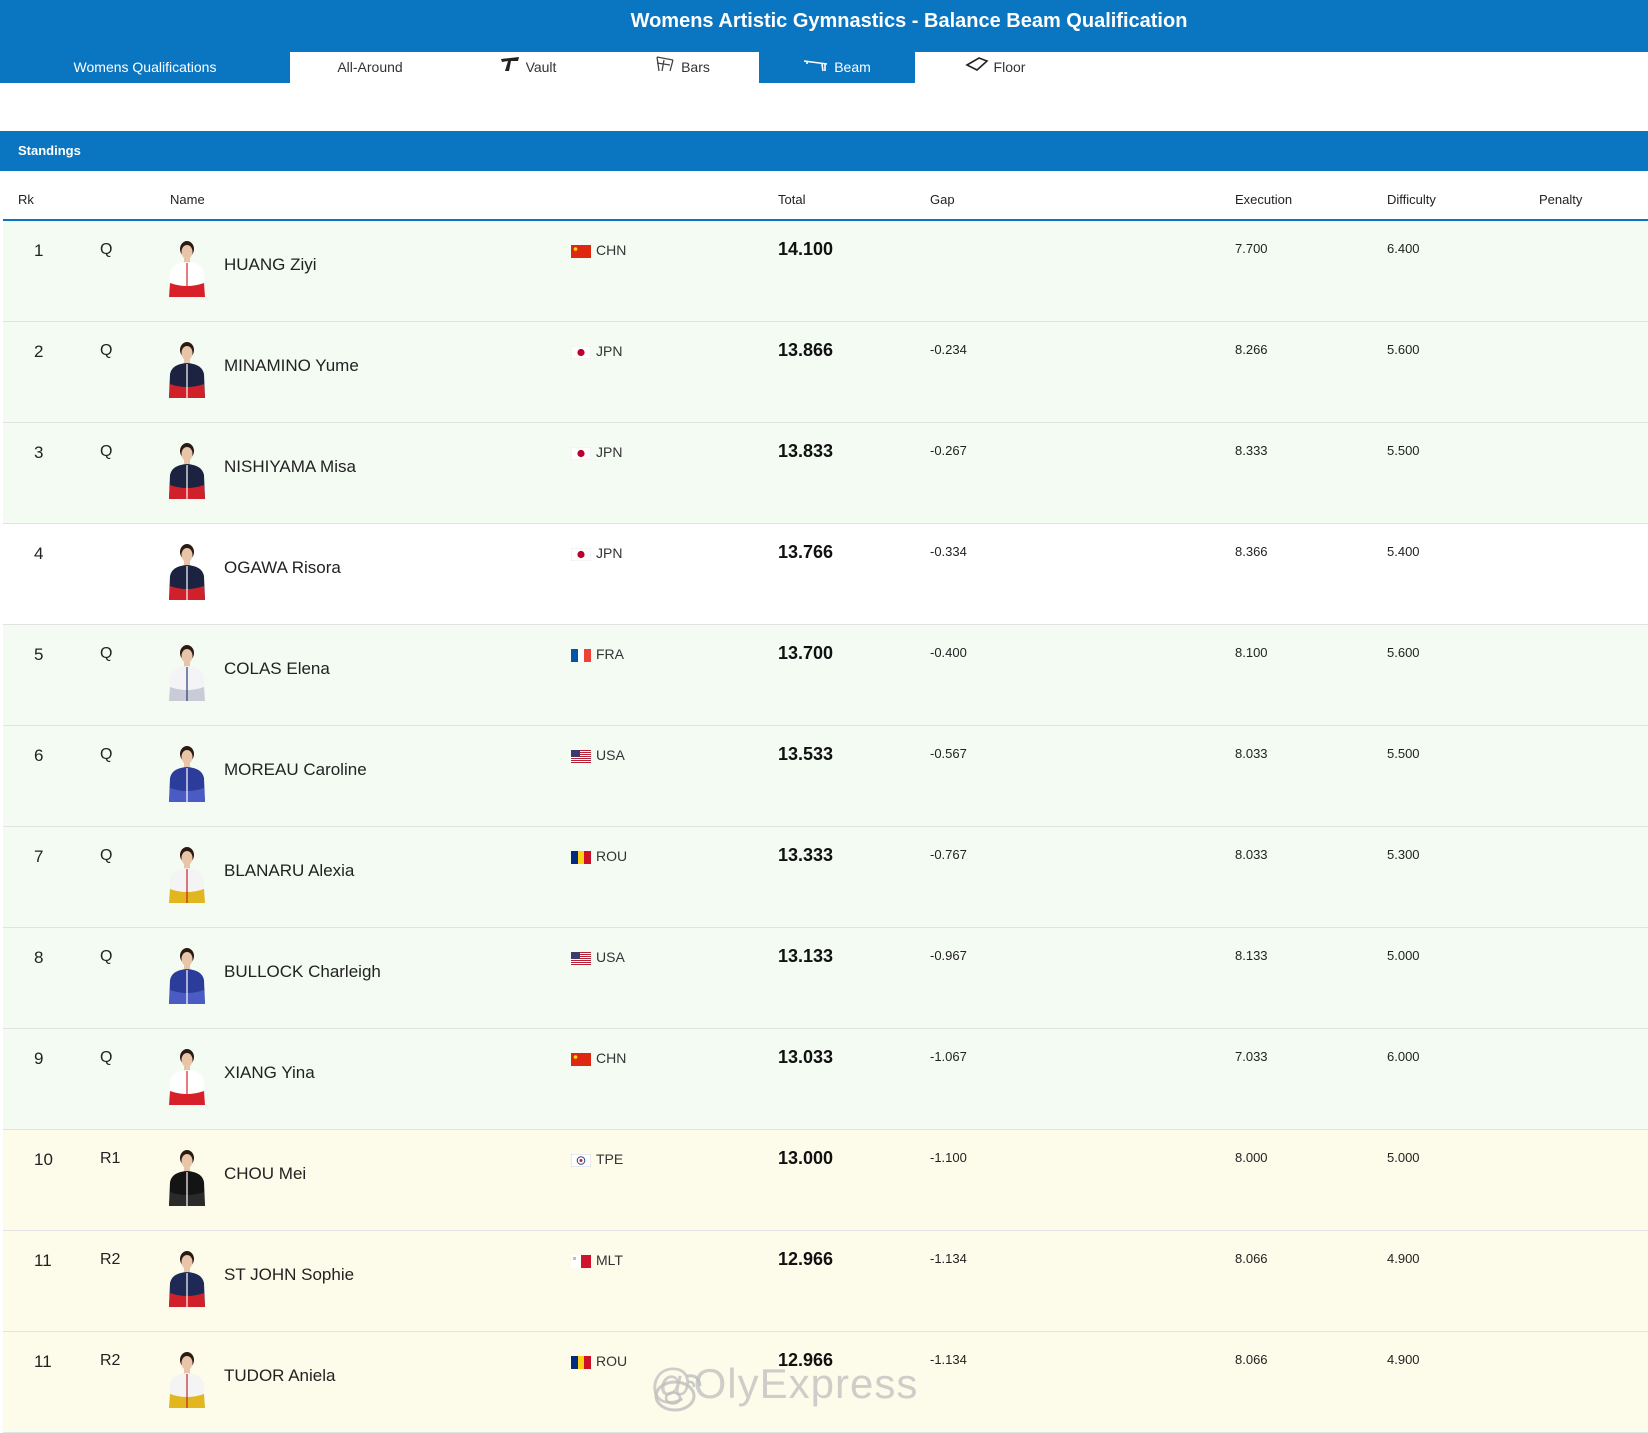 This screenshot has width=1648, height=1433. I want to click on rank: 8, so click(39, 957).